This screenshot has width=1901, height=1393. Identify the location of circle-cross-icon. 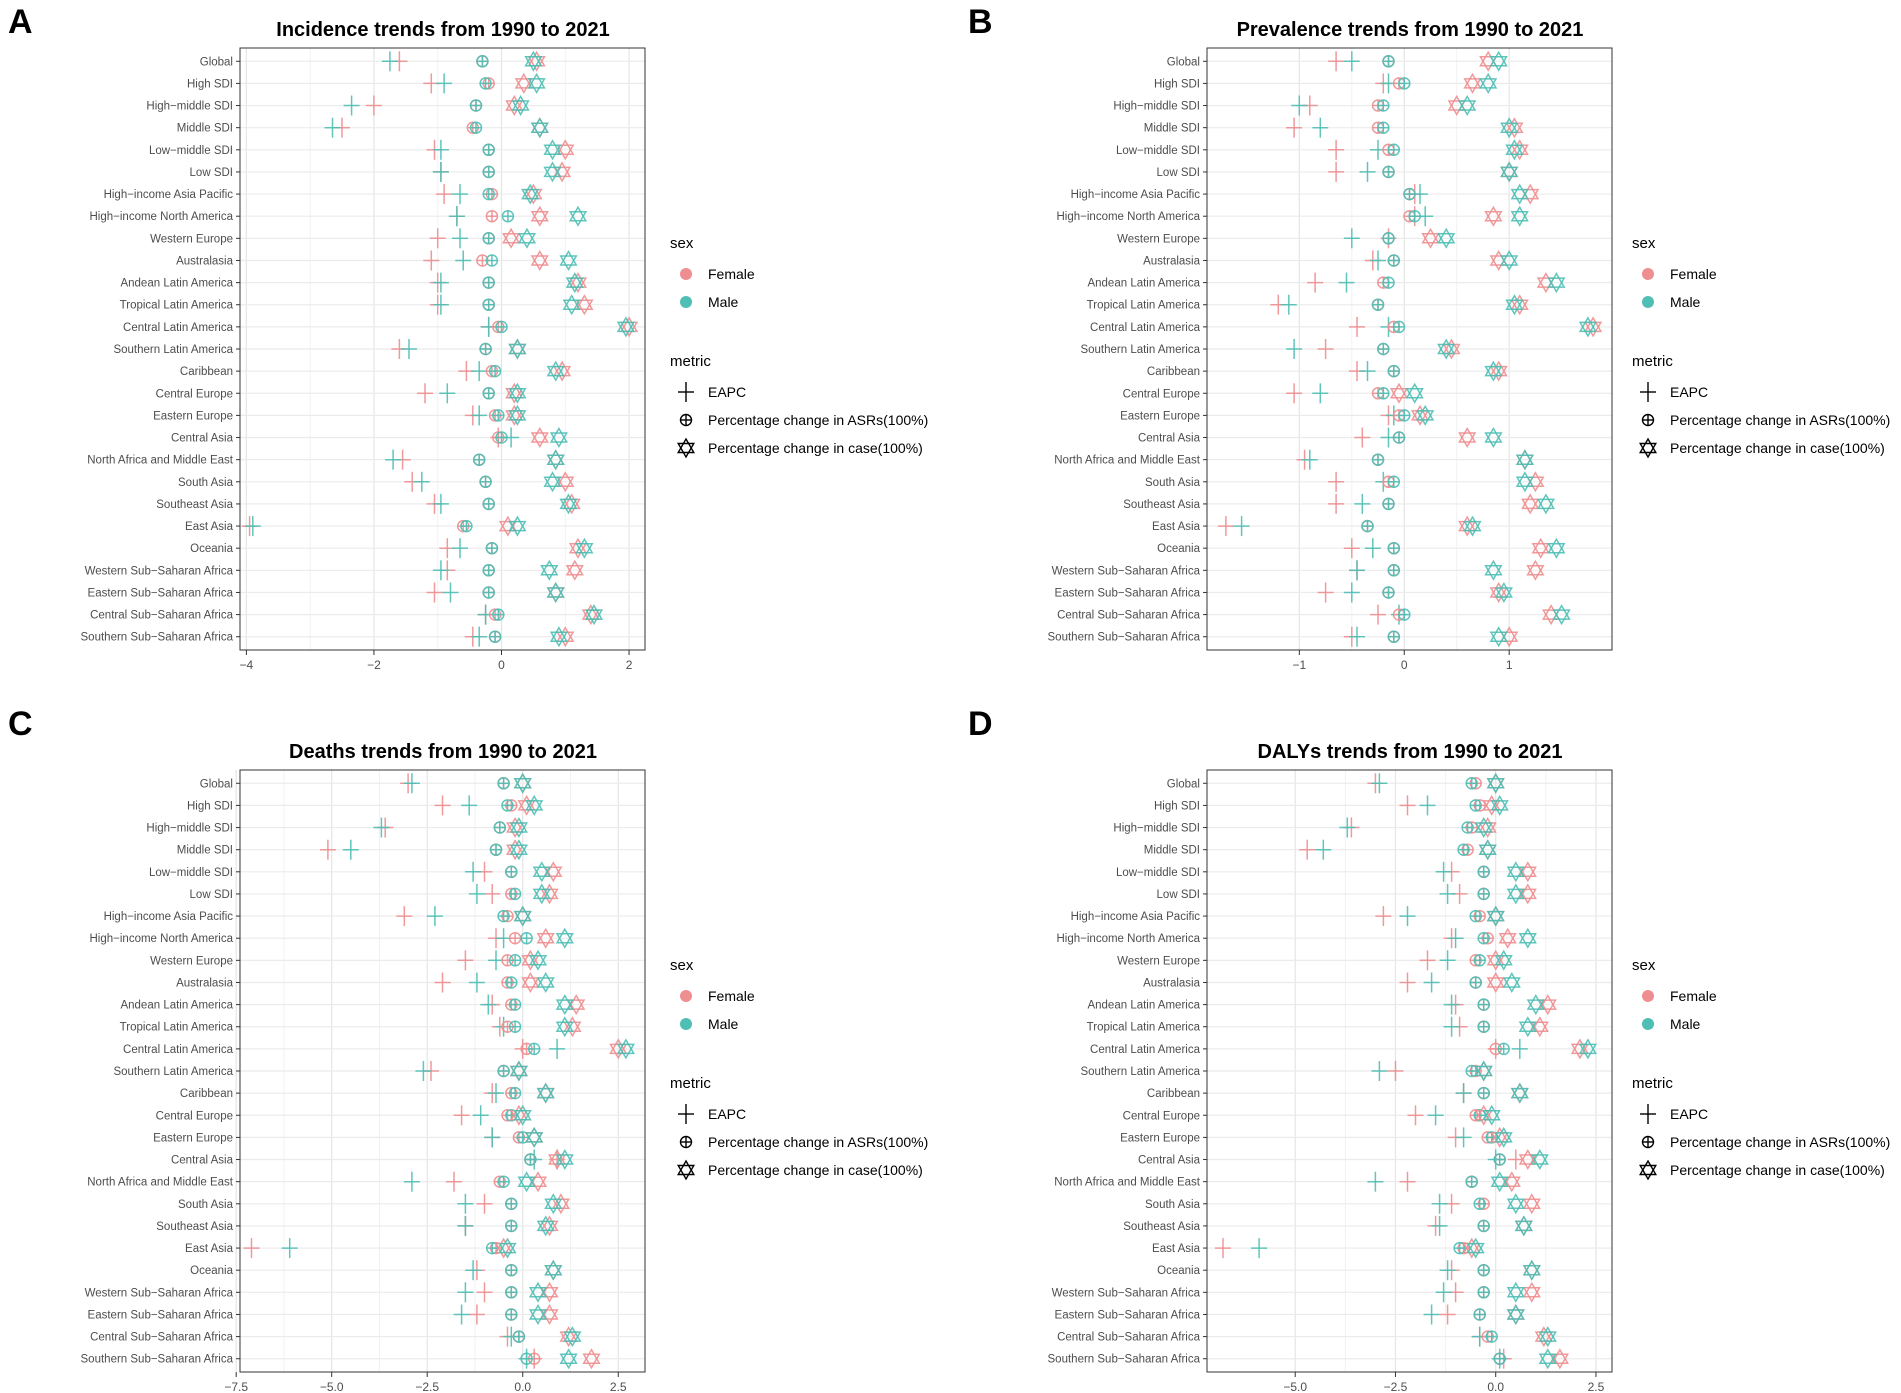
(1648, 1142).